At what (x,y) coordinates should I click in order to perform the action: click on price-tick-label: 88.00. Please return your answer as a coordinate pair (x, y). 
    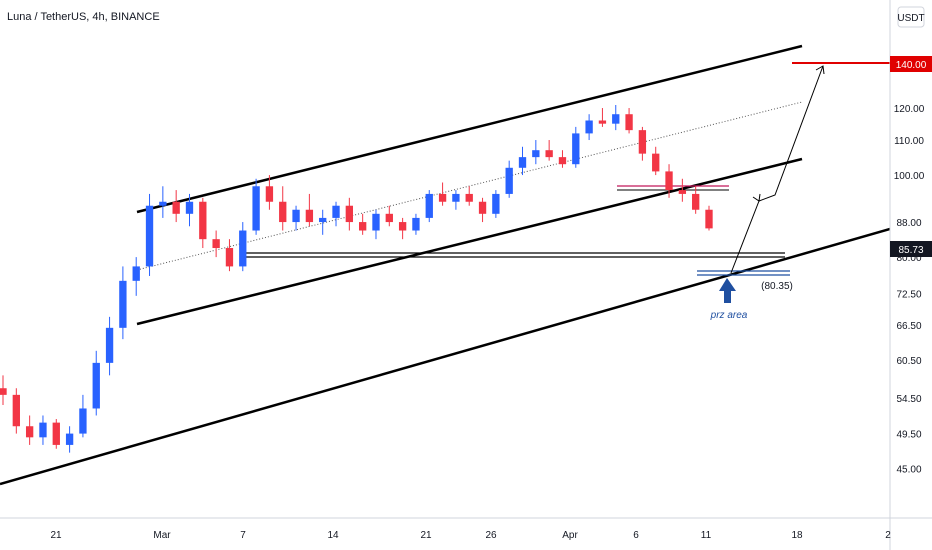
    Looking at the image, I should click on (908, 223).